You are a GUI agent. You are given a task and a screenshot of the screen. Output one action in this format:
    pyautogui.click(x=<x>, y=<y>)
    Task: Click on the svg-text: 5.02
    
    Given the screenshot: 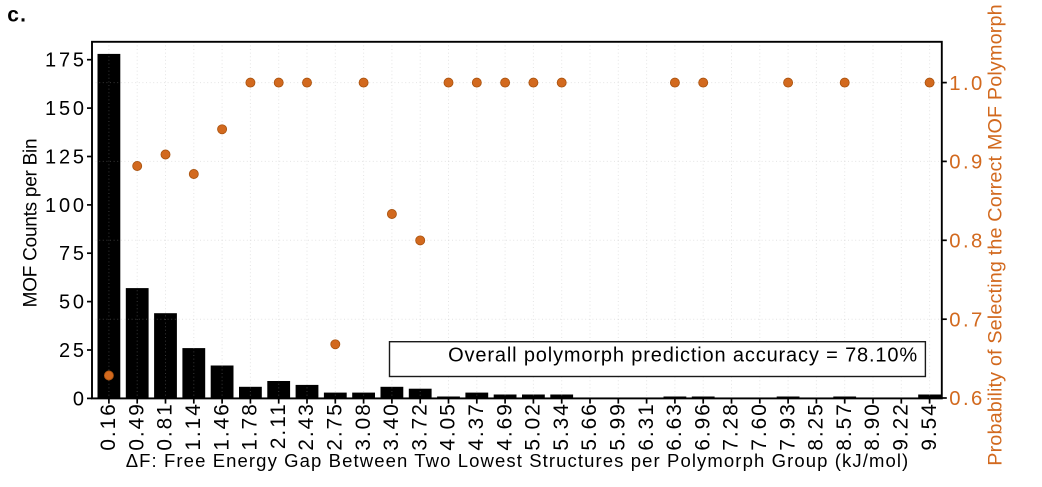 What is the action you would take?
    pyautogui.click(x=533, y=426)
    